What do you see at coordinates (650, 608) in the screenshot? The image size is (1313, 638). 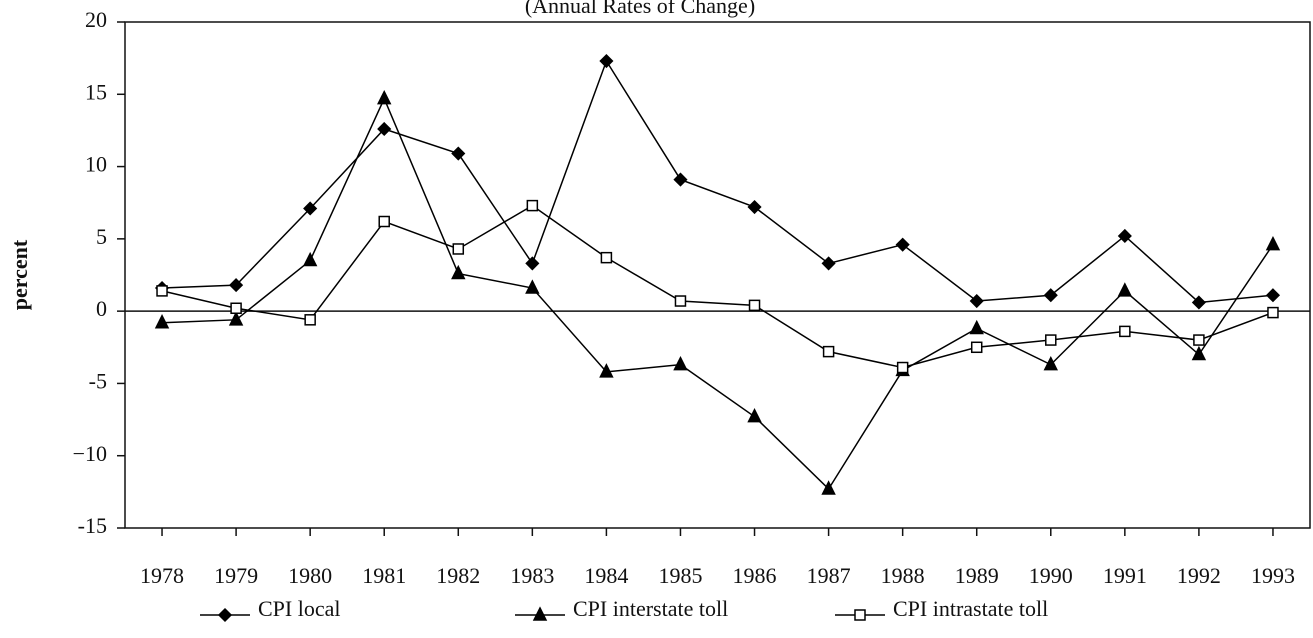 I see `legend-label: CPI interstate toll` at bounding box center [650, 608].